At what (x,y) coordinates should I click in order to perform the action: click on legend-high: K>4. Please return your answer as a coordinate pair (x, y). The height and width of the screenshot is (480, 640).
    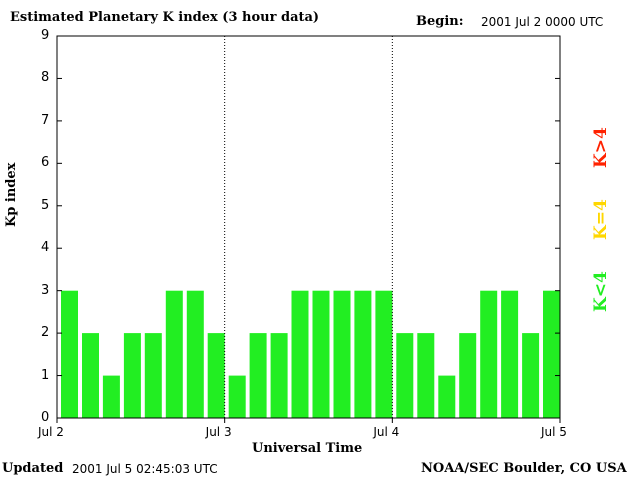
    Looking at the image, I should click on (601, 147).